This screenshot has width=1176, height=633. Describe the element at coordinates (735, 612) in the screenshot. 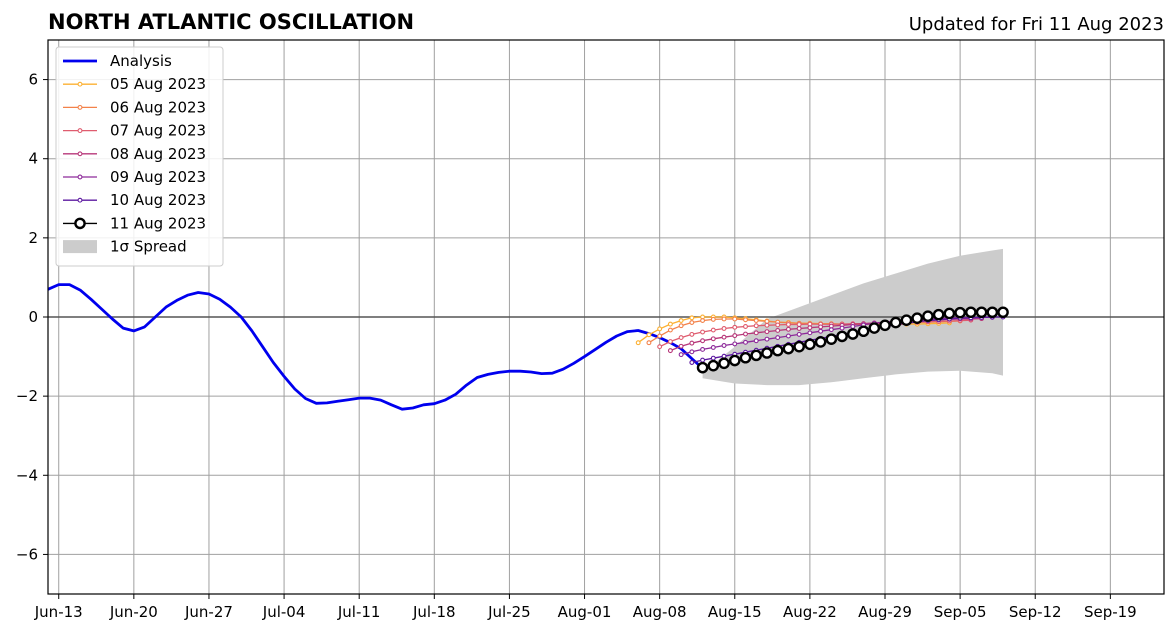

I see `x-tick-label: Aug-15` at that location.